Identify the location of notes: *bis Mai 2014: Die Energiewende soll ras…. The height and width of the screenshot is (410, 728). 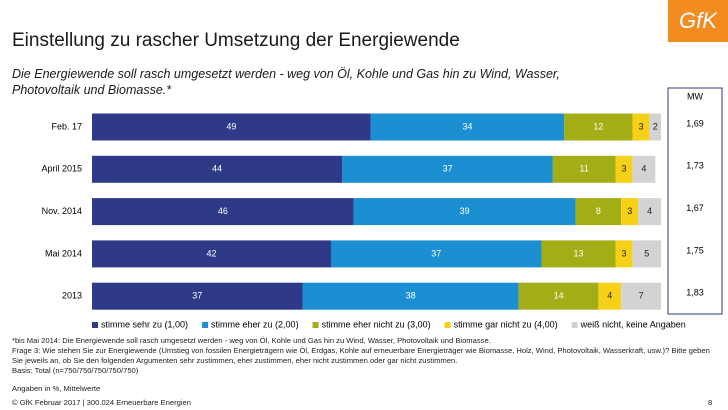
(365, 356).